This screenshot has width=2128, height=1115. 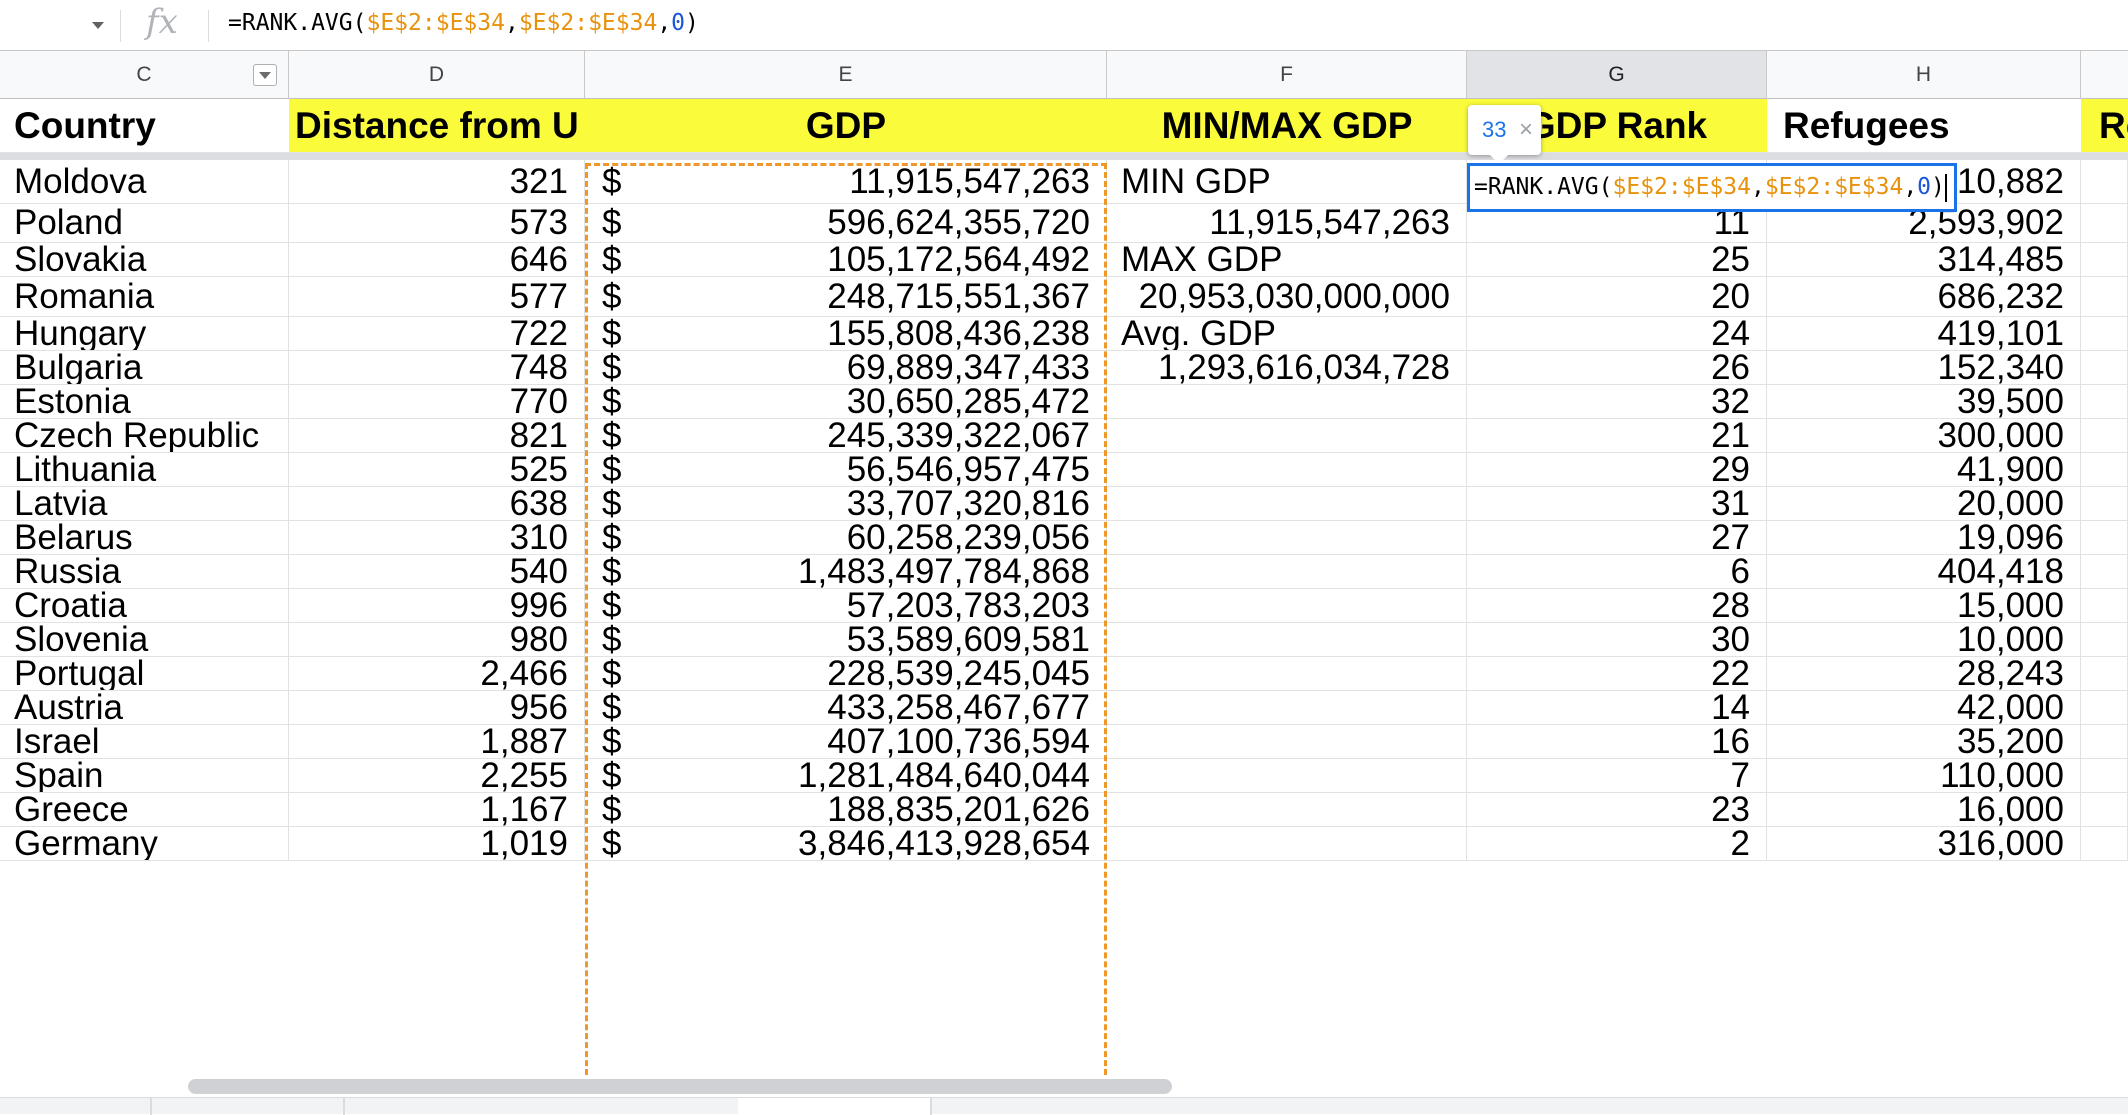 I want to click on cell-distance: 577, so click(x=437, y=296).